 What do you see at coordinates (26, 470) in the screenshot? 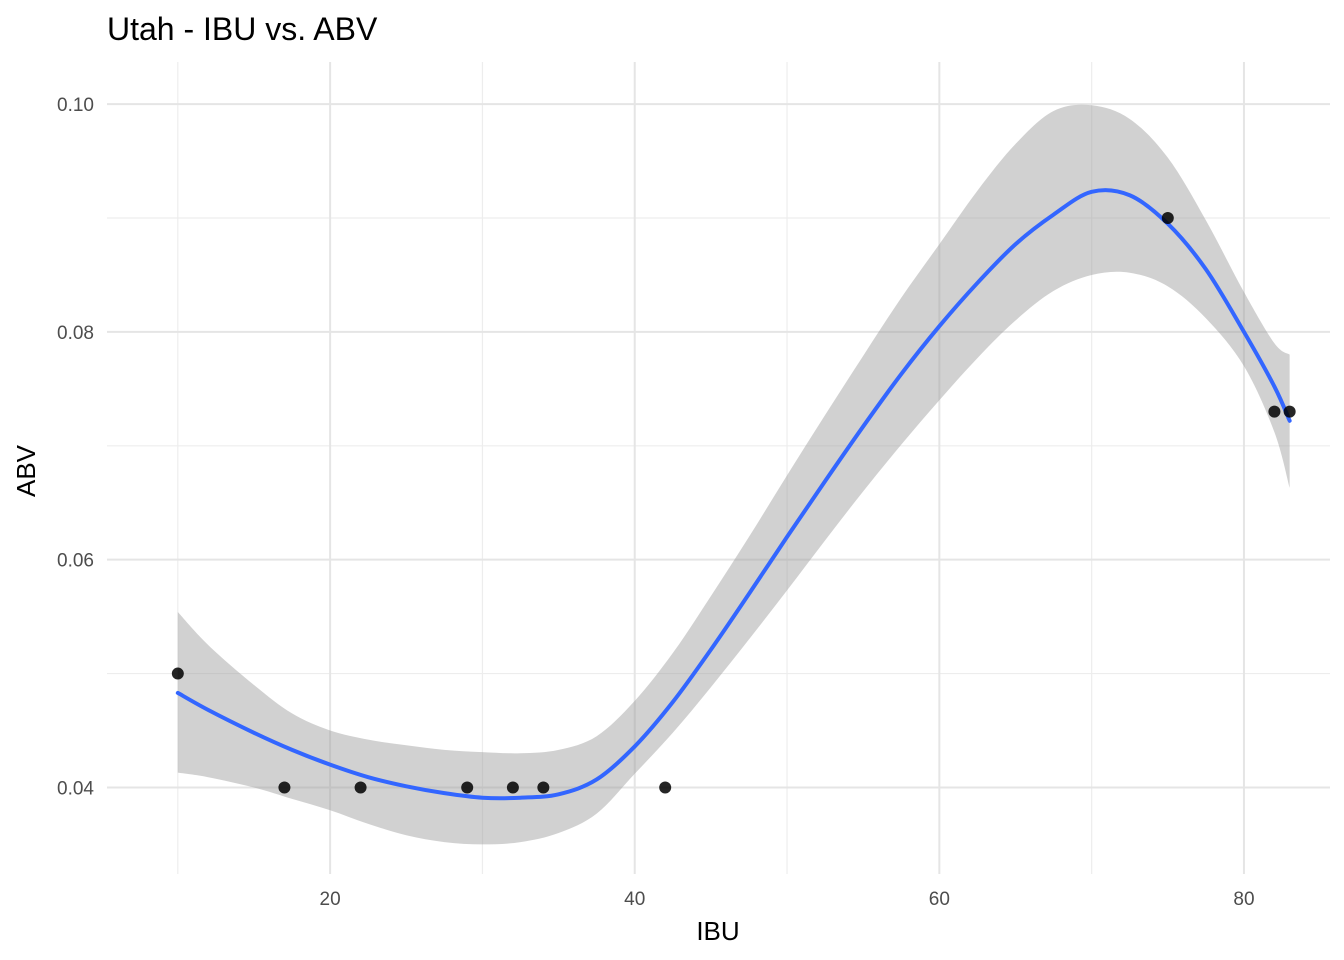
I see `y-axis-title: ABV` at bounding box center [26, 470].